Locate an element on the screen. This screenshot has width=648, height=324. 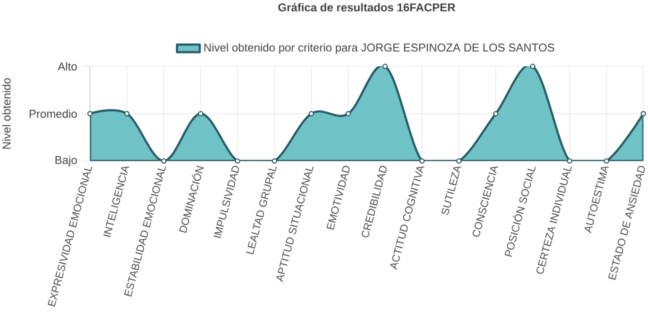
ref-line-label: Promedio is located at coordinates (53, 113).